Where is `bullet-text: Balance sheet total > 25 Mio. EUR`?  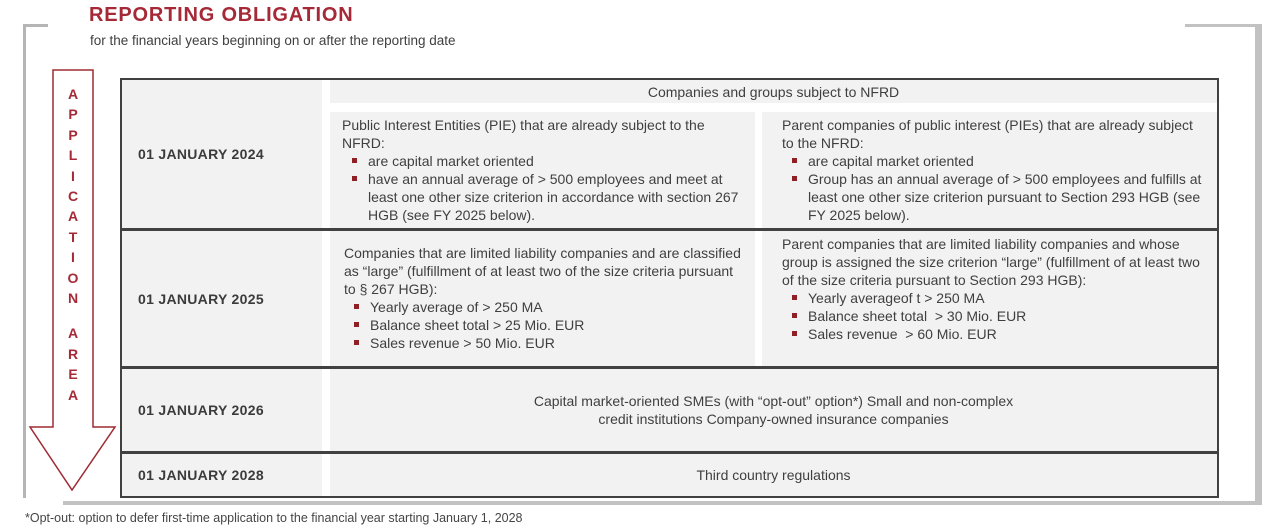
bullet-text: Balance sheet total > 25 Mio. EUR is located at coordinates (477, 325).